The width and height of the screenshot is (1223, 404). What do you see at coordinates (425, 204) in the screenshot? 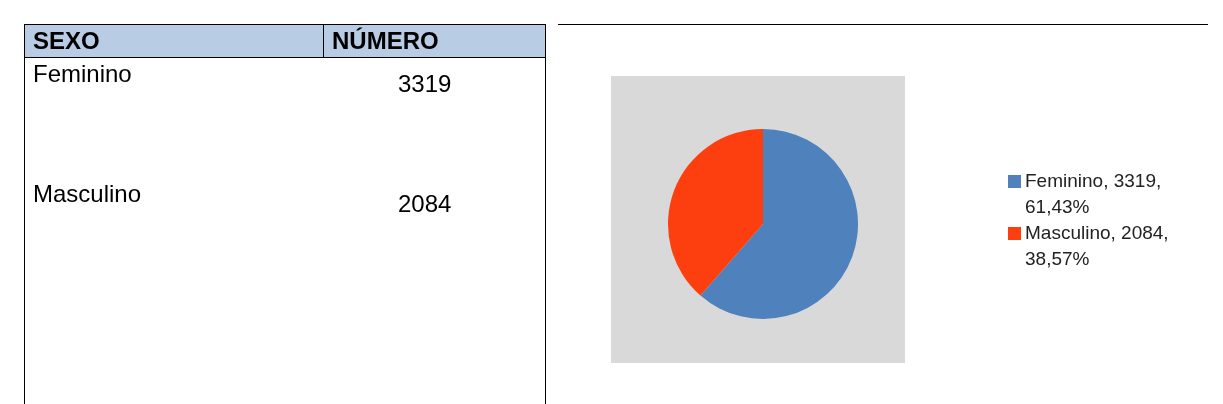
I see `text: 2084` at bounding box center [425, 204].